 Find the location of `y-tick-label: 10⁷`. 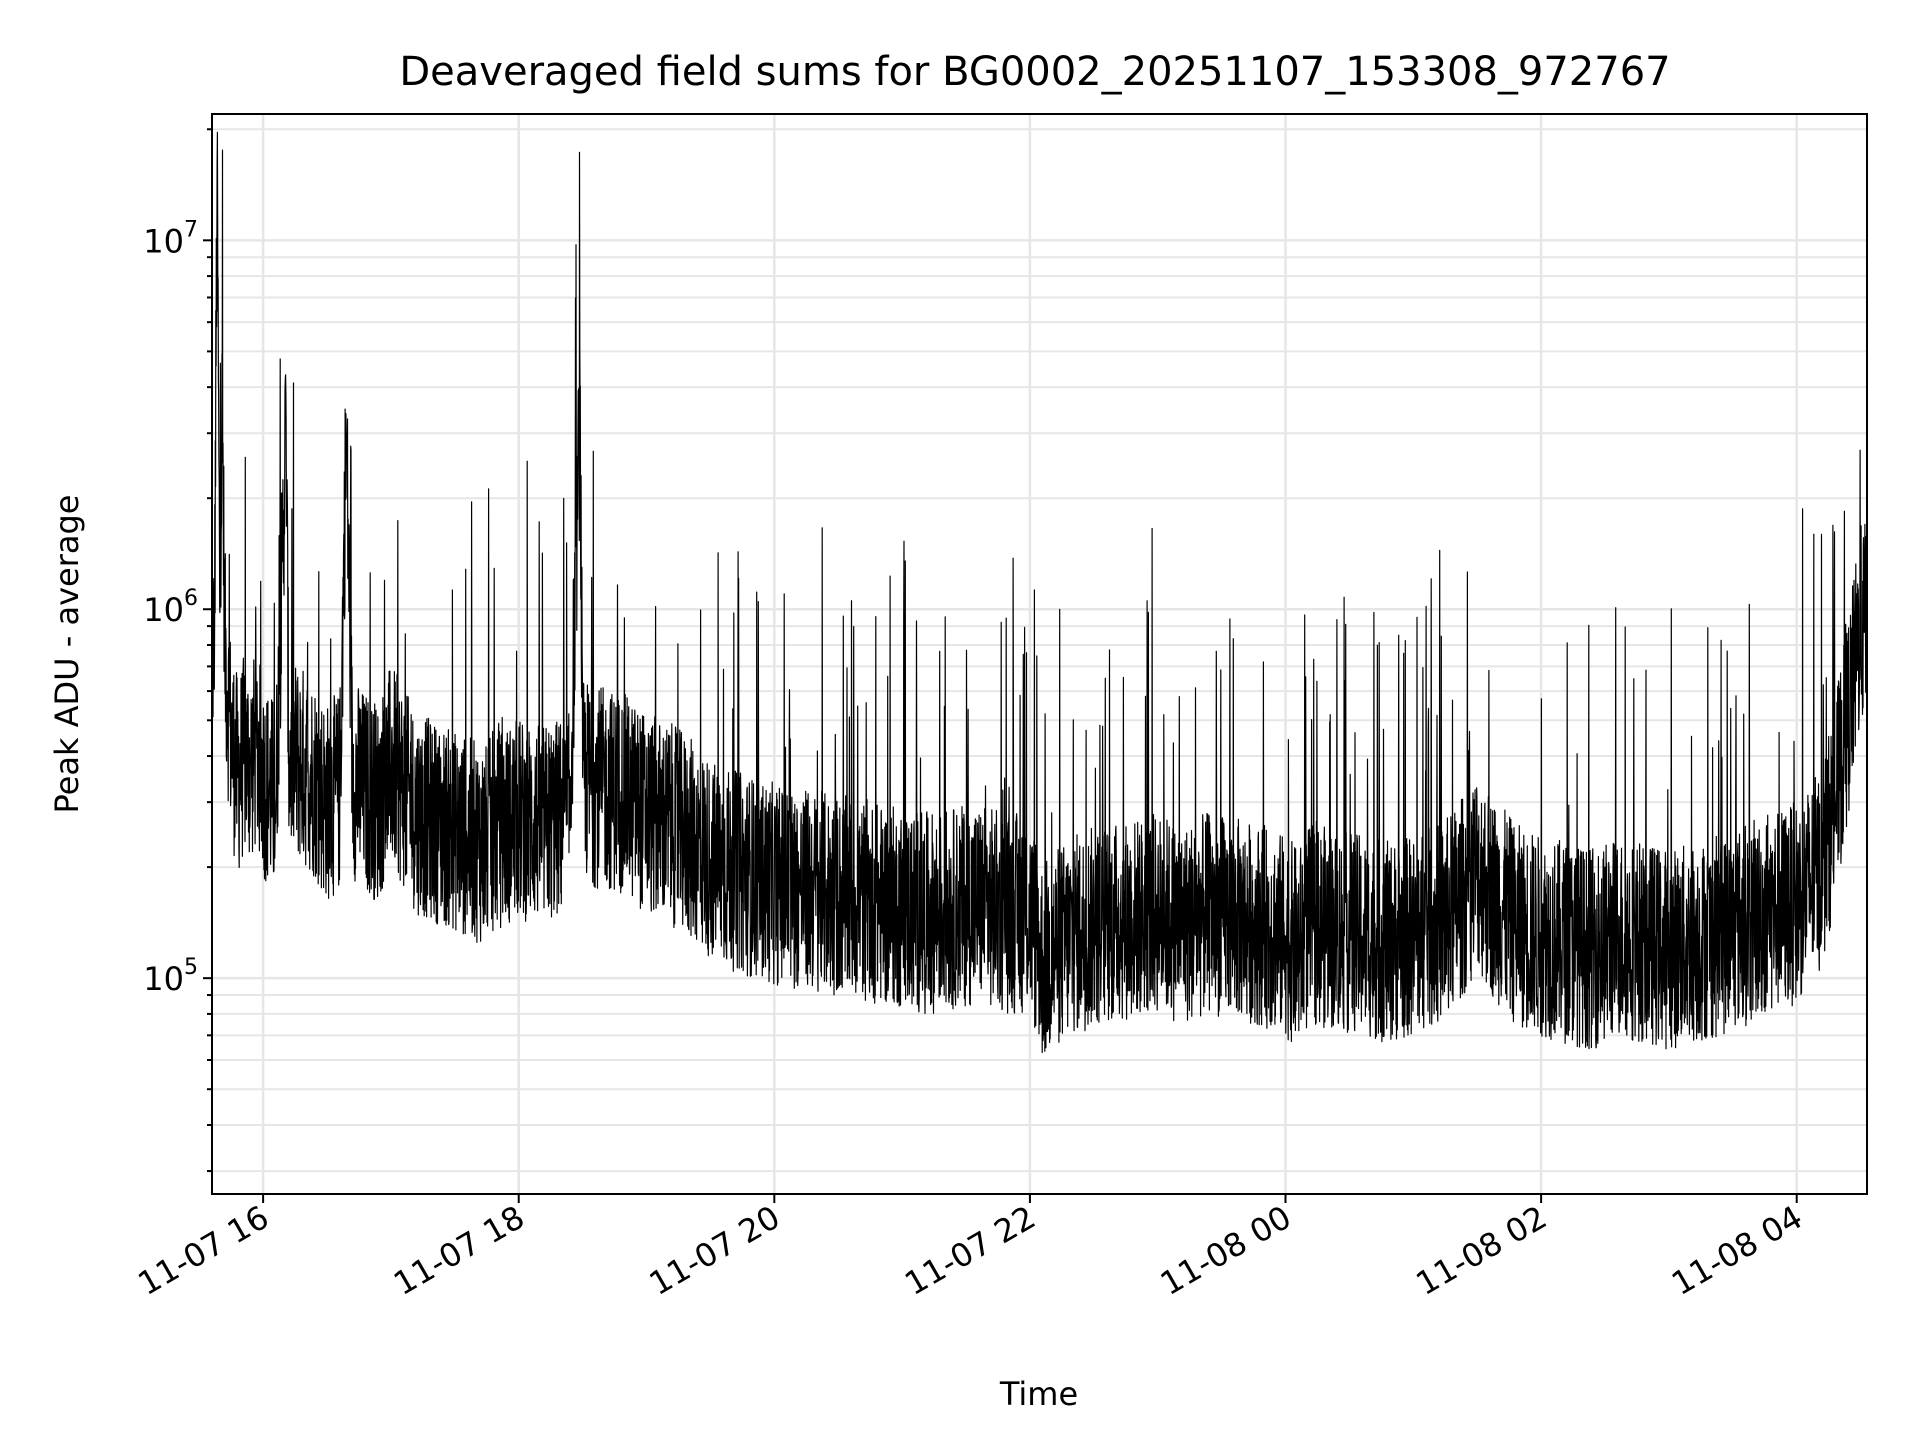

y-tick-label: 10⁷ is located at coordinates (170, 238).